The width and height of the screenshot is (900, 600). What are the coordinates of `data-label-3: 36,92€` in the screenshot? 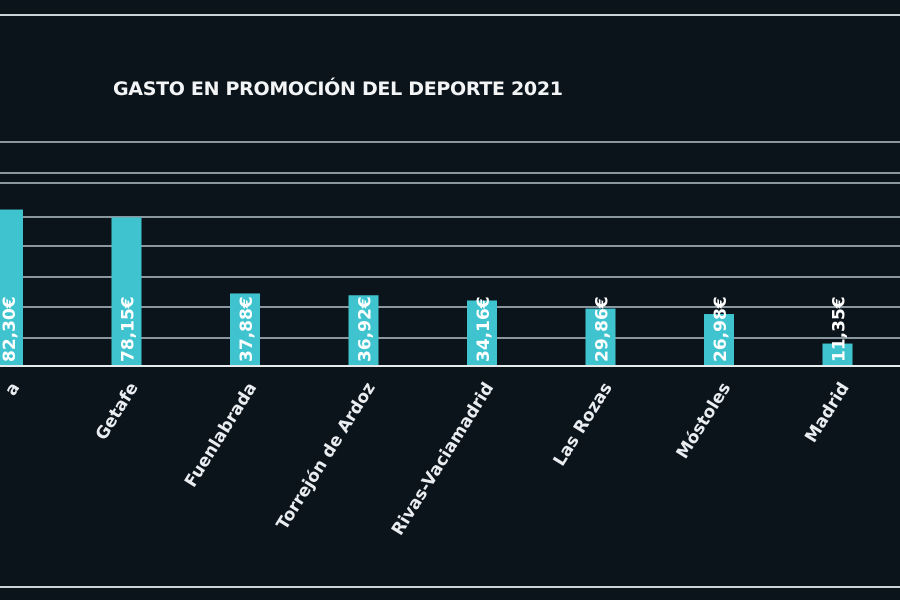 It's located at (366, 329).